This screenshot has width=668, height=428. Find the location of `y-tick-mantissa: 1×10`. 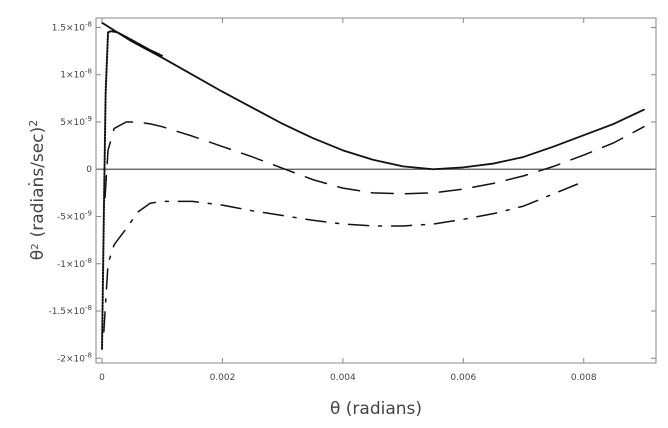

y-tick-mantissa: 1×10 is located at coordinates (72, 76).